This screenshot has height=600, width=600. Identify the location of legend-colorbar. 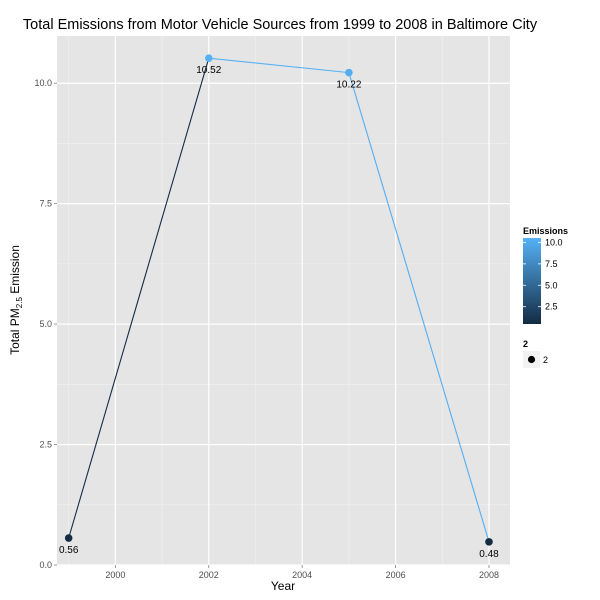
(532, 281).